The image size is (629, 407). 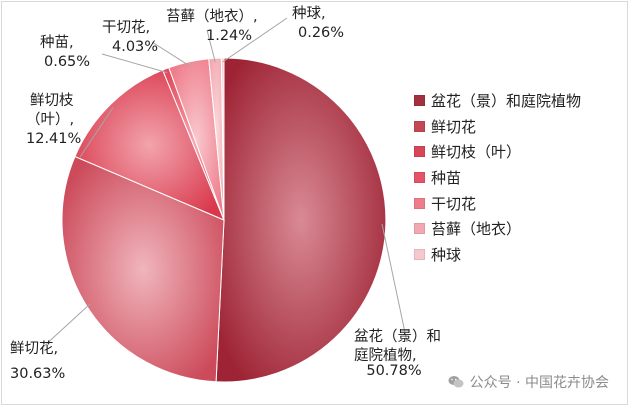 What do you see at coordinates (454, 126) in the screenshot?
I see `legend-label-1: 鲜切花` at bounding box center [454, 126].